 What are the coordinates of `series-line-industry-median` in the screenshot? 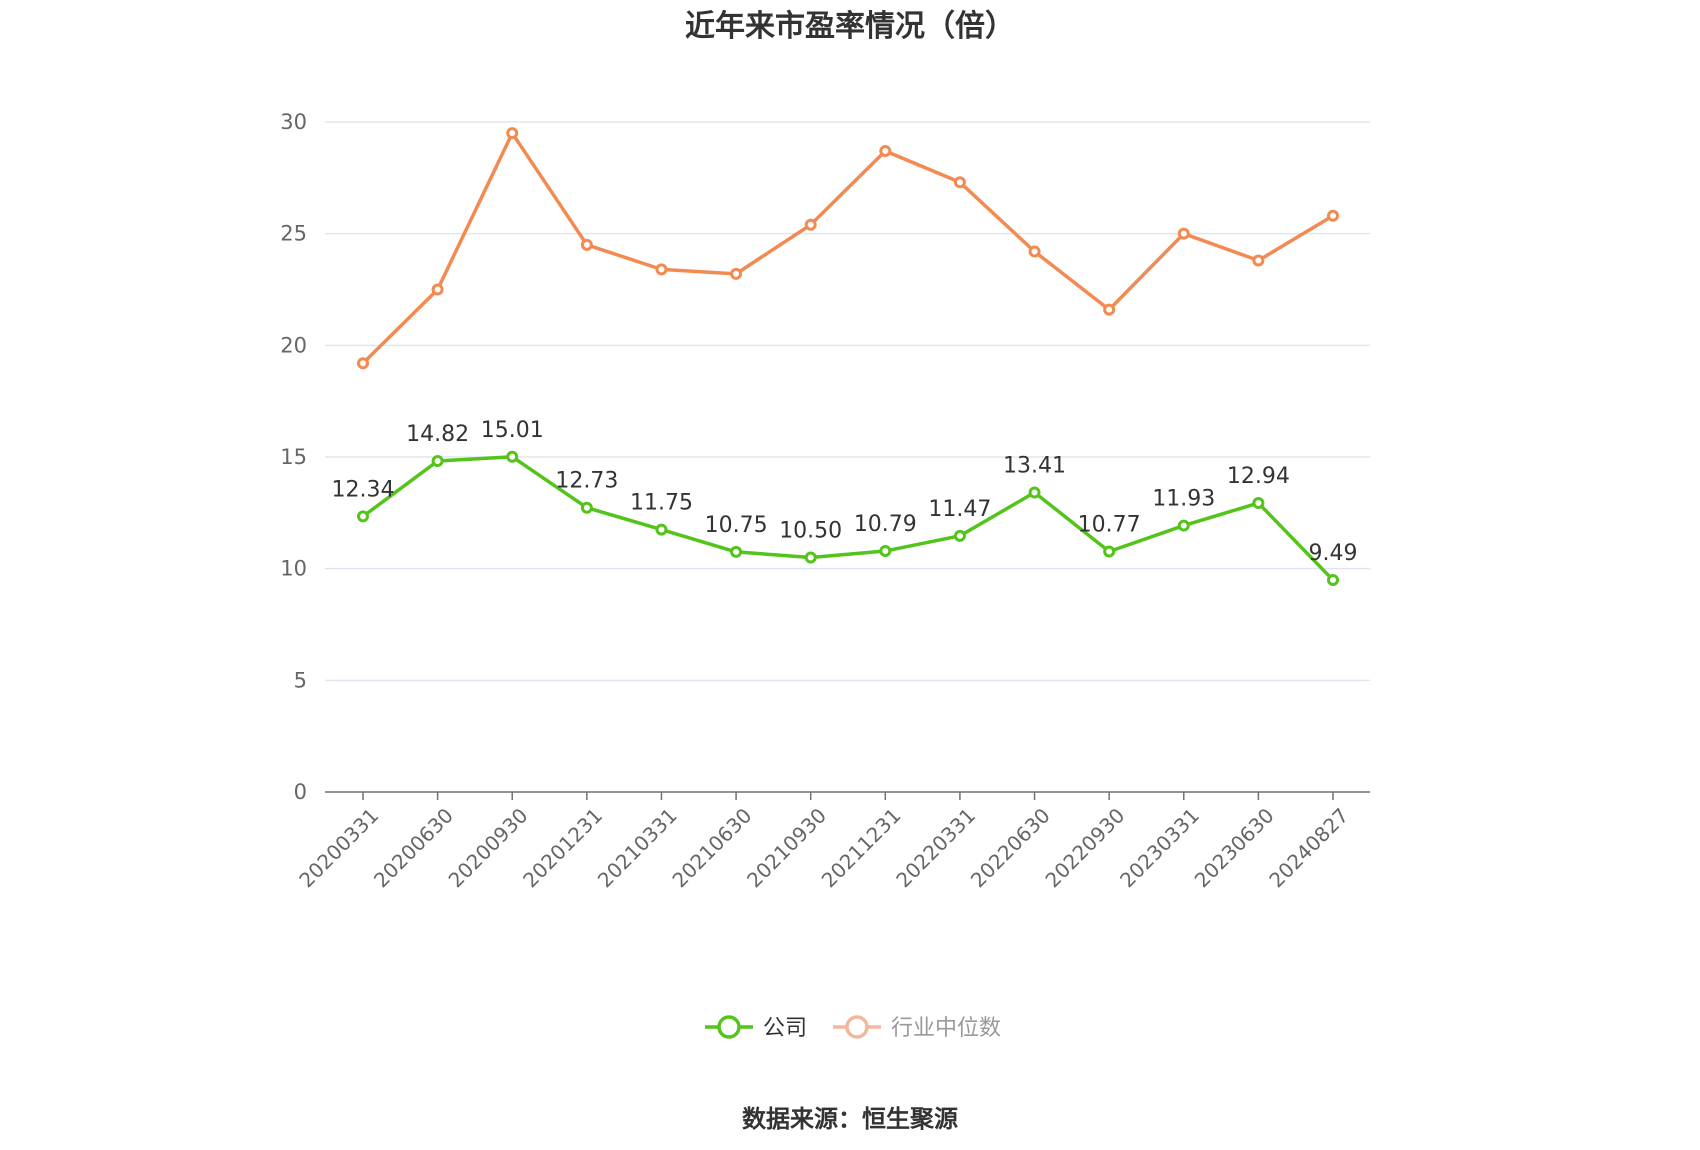 It's located at (847, 248).